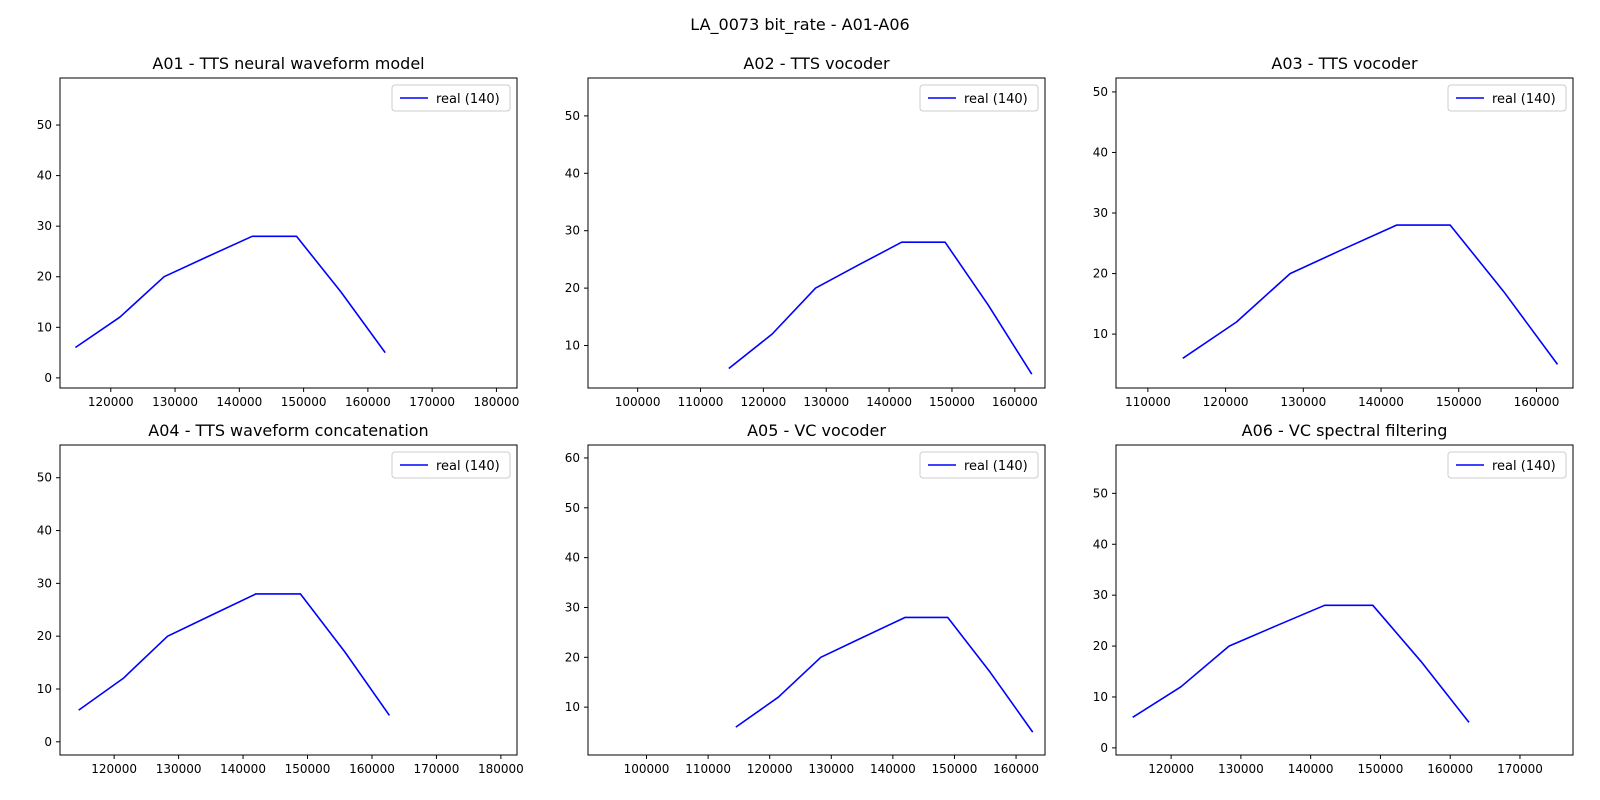 The width and height of the screenshot is (1600, 800). I want to click on y-tick-label: 60, so click(572, 458).